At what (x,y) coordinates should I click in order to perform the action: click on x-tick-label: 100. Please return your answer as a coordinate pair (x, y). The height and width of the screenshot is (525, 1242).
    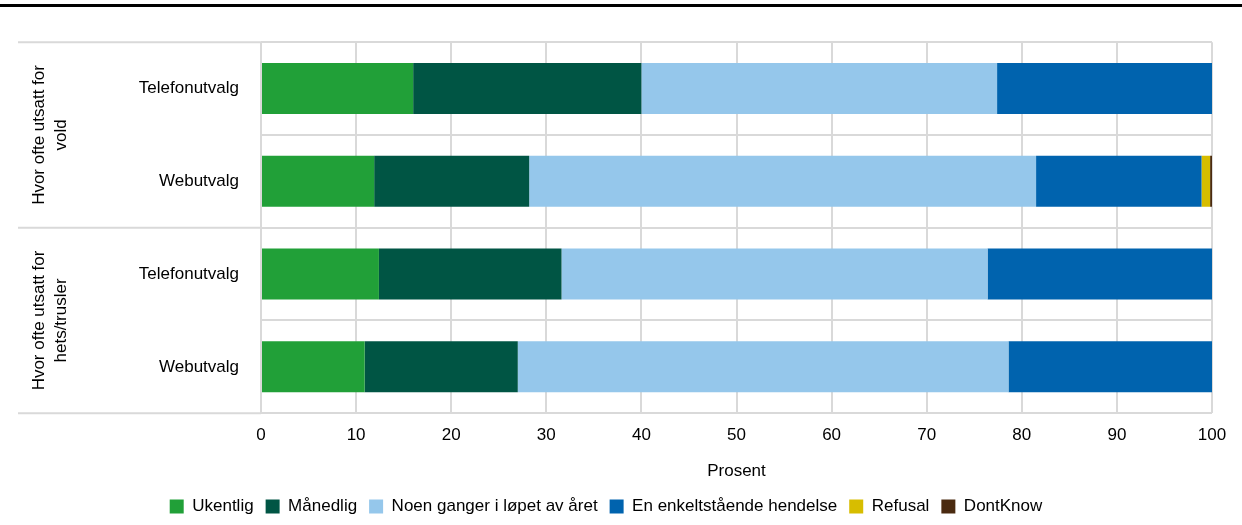
    Looking at the image, I should click on (1212, 435).